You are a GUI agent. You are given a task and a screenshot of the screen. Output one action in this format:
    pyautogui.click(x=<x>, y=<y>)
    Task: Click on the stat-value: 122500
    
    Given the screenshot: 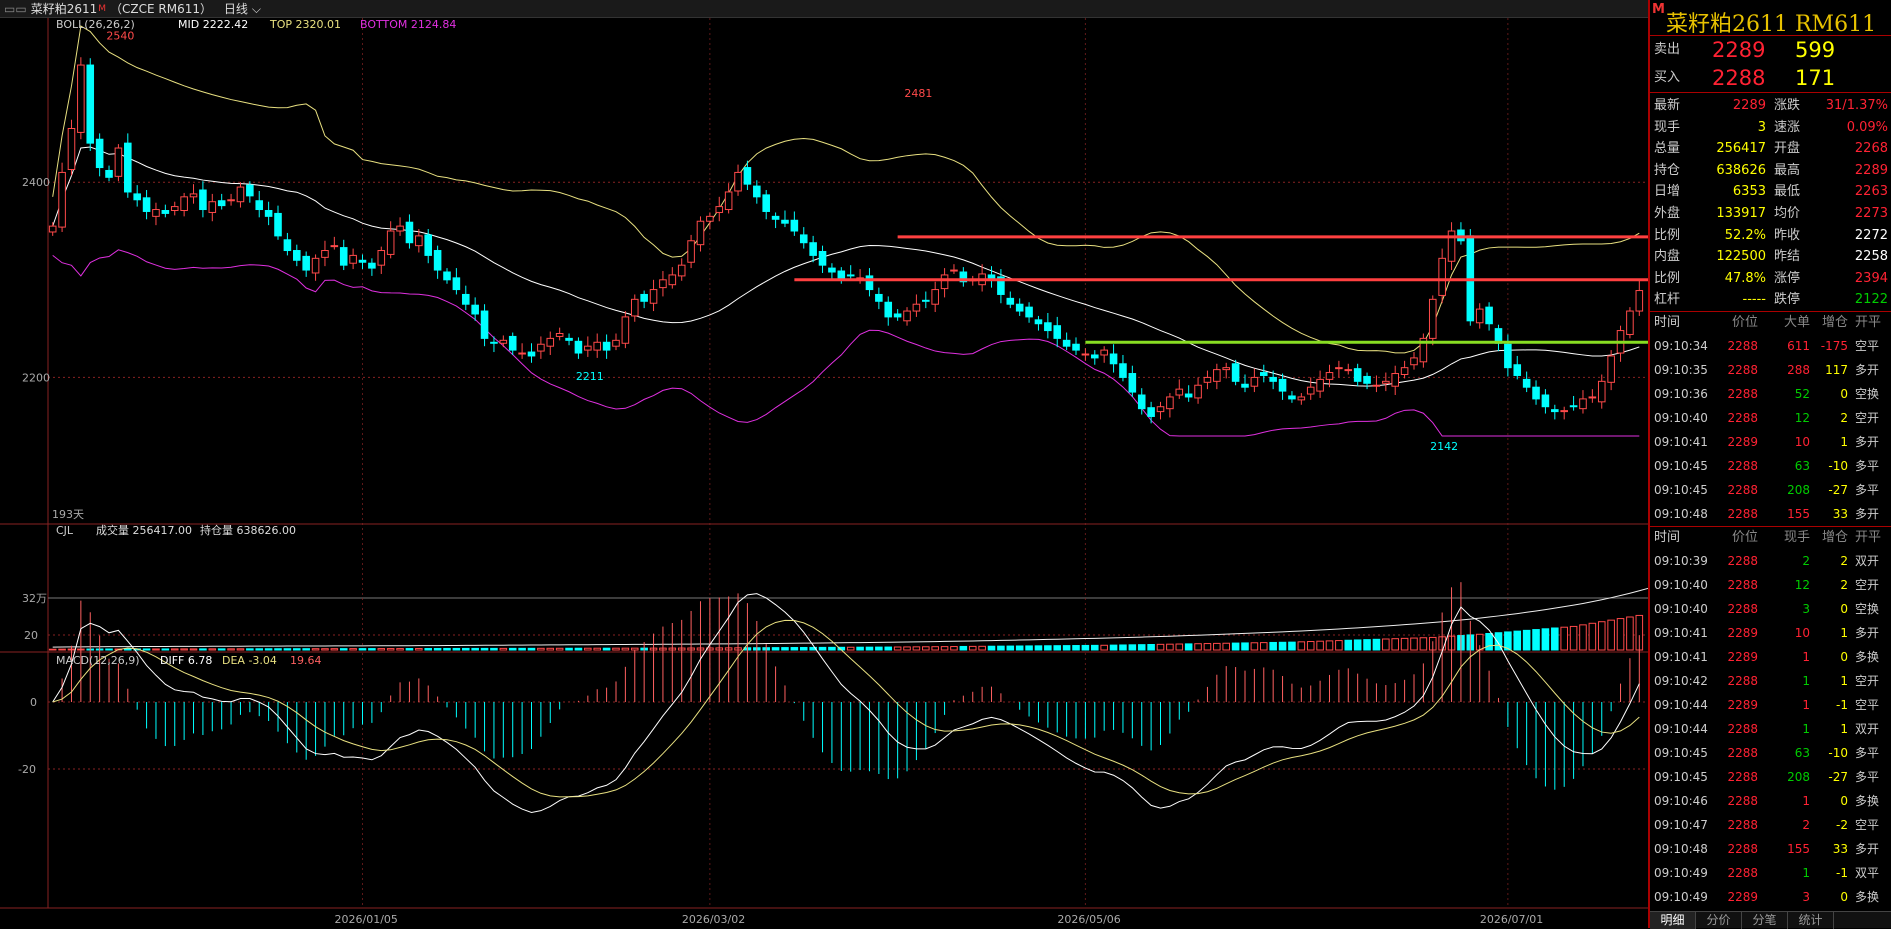 What is the action you would take?
    pyautogui.click(x=1741, y=257)
    